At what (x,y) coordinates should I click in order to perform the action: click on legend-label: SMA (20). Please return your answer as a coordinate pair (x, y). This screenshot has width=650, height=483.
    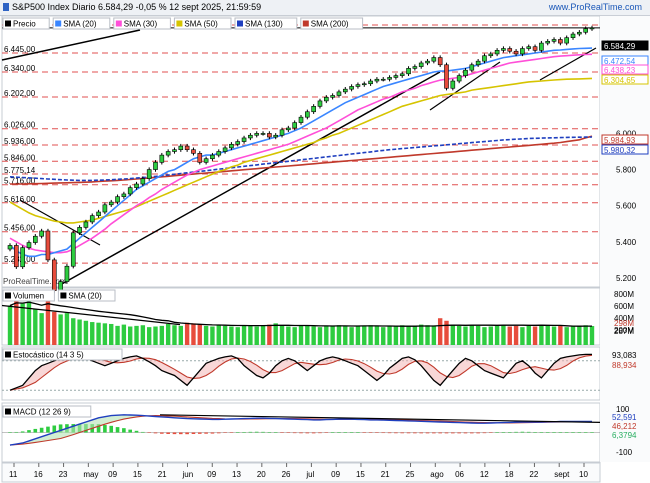
    Looking at the image, I should click on (85, 296).